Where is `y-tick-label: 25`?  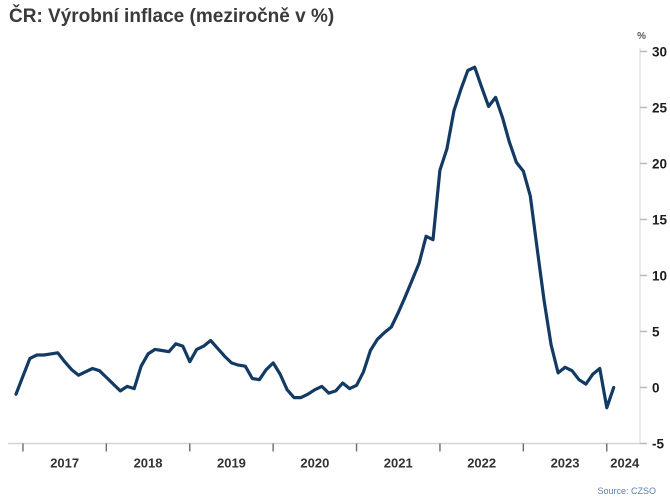 y-tick-label: 25 is located at coordinates (660, 108).